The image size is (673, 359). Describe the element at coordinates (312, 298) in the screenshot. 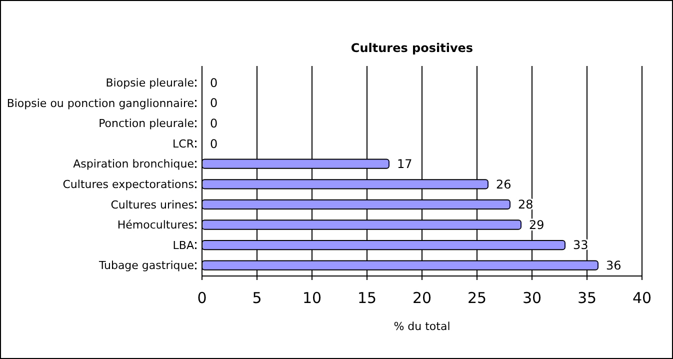

I see `x-tick-label: 10` at that location.